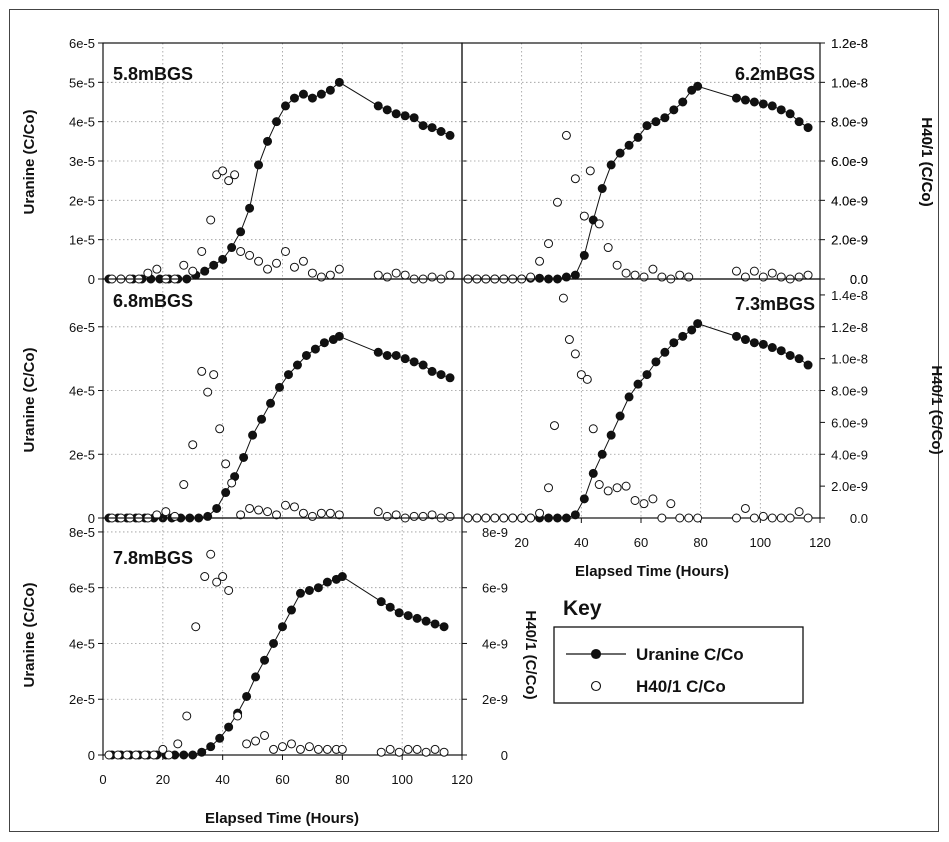 This screenshot has width=949, height=842. I want to click on x-tick-label: 0, so click(102, 779).